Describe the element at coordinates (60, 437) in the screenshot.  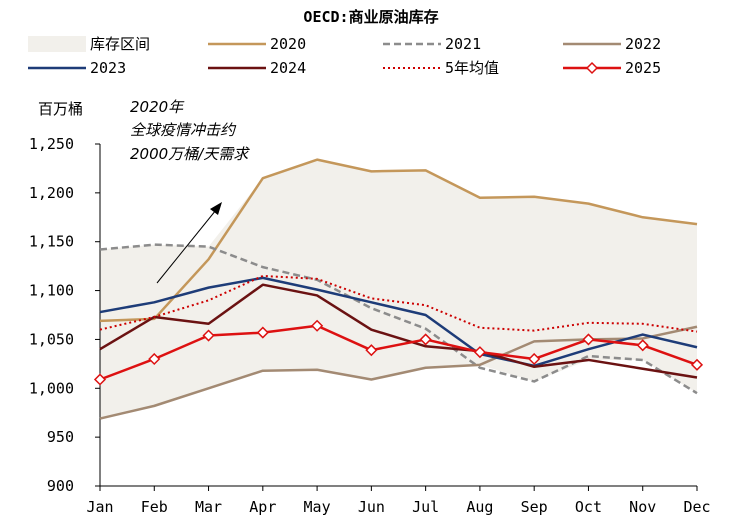
I see `y-tick-label: 950` at that location.